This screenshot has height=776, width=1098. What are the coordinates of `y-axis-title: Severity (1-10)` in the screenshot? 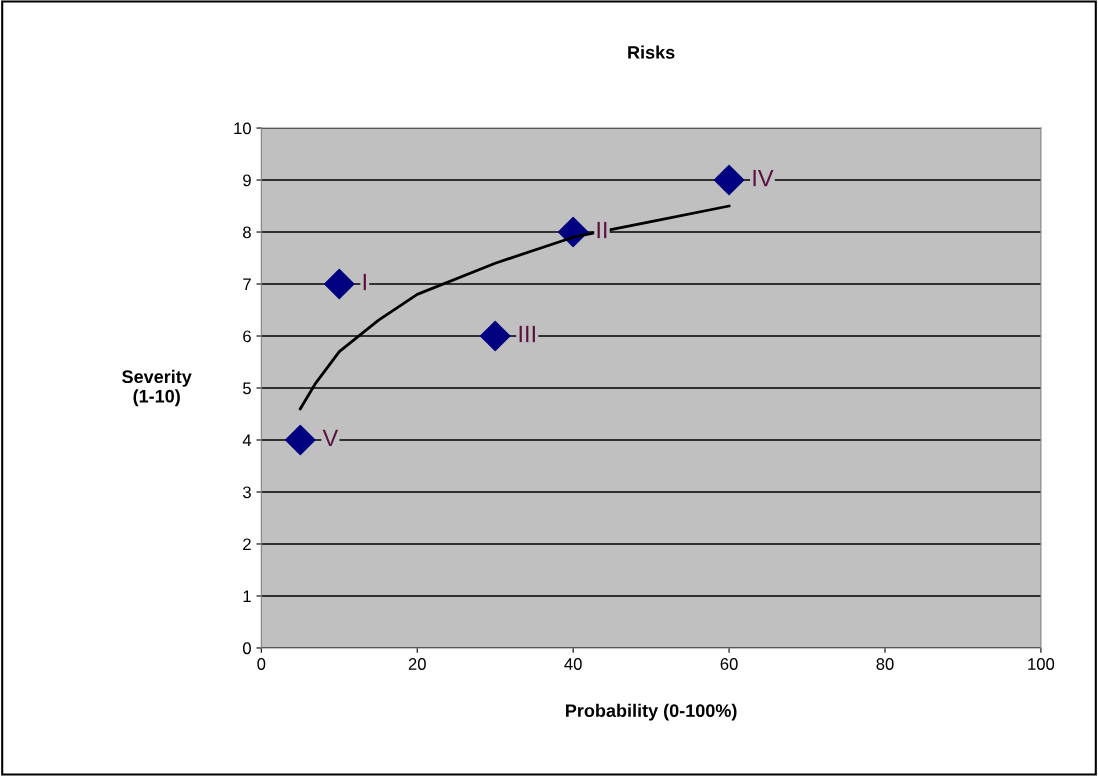 It's located at (157, 388).